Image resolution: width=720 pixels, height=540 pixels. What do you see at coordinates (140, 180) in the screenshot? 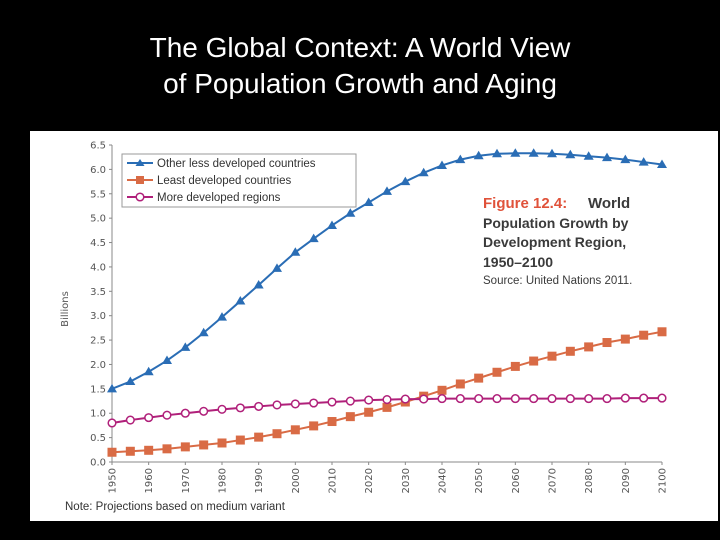
I see `legend-marker-square` at bounding box center [140, 180].